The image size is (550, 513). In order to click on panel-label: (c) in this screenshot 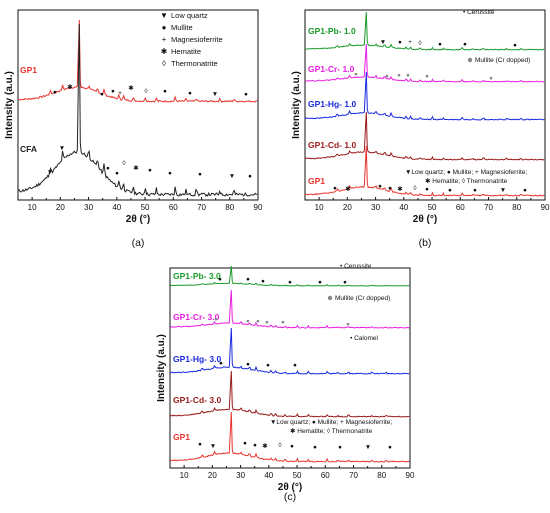, I will do `click(290, 497)`.